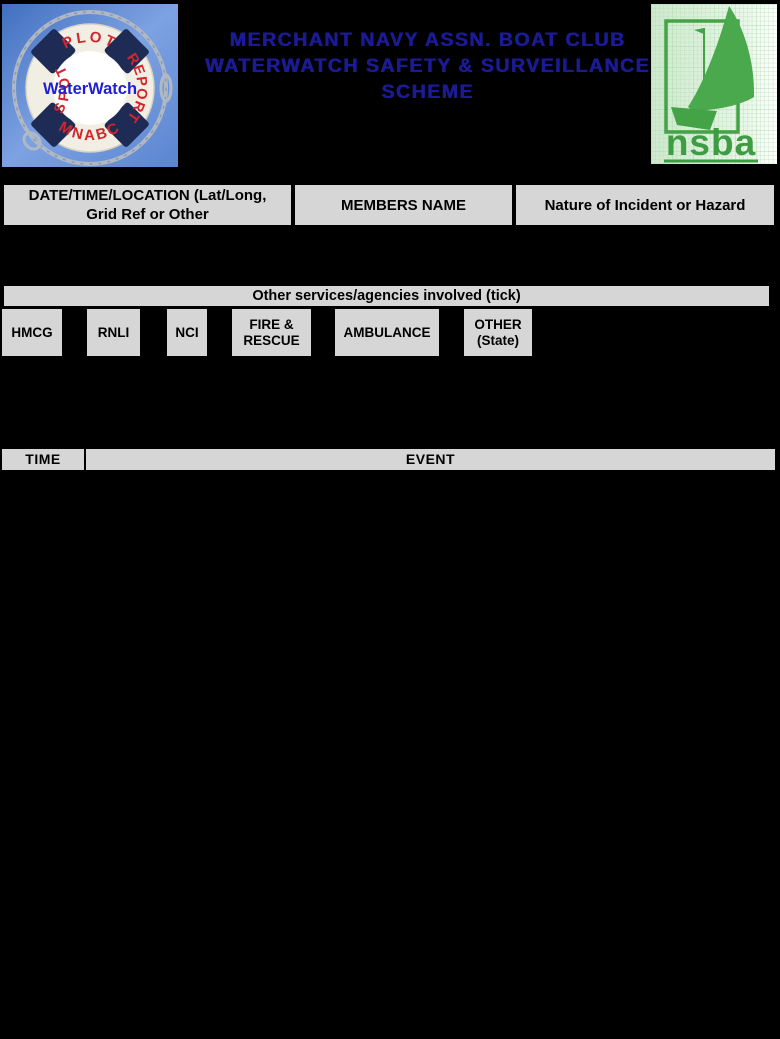 The height and width of the screenshot is (1039, 780). Describe the element at coordinates (147, 214) in the screenshot. I see `date-time-location-line-2: Grid Ref or Other` at that location.